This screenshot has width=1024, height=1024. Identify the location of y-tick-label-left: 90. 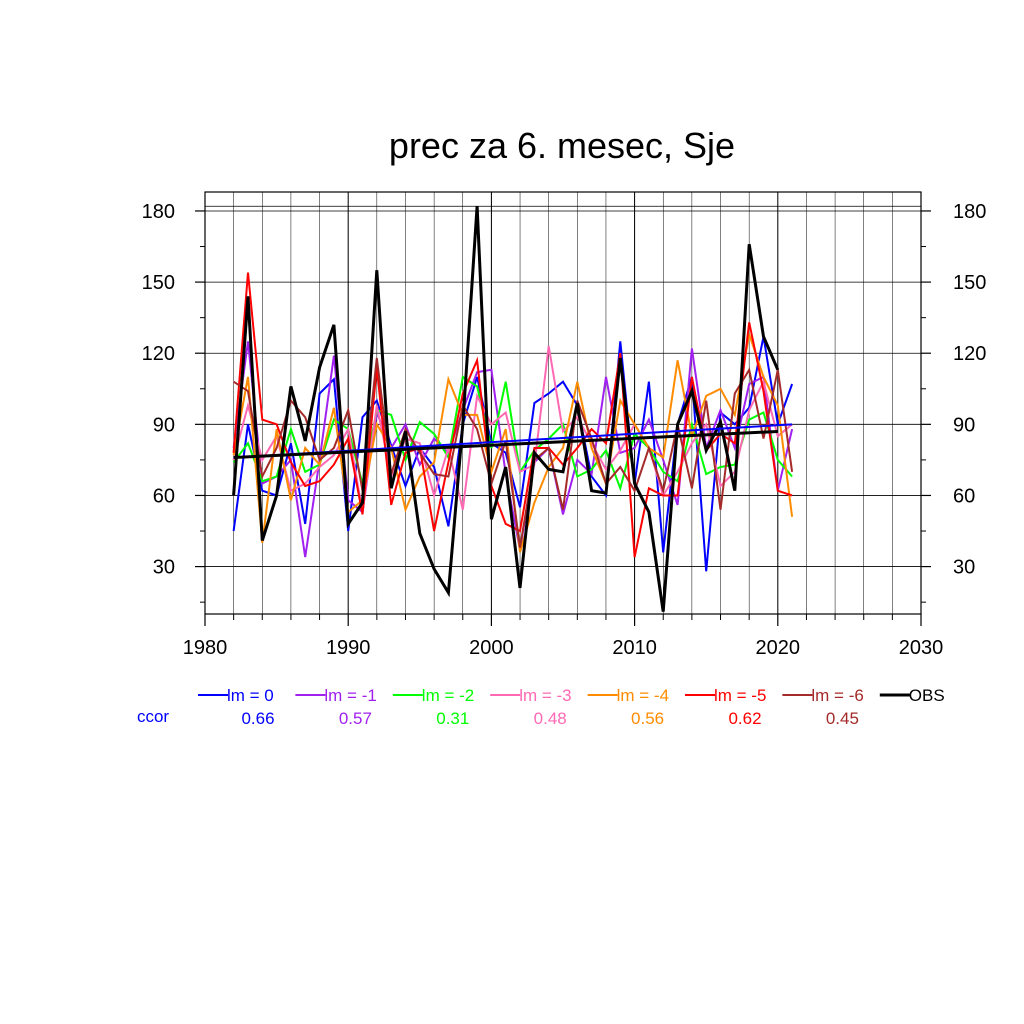
(164, 425).